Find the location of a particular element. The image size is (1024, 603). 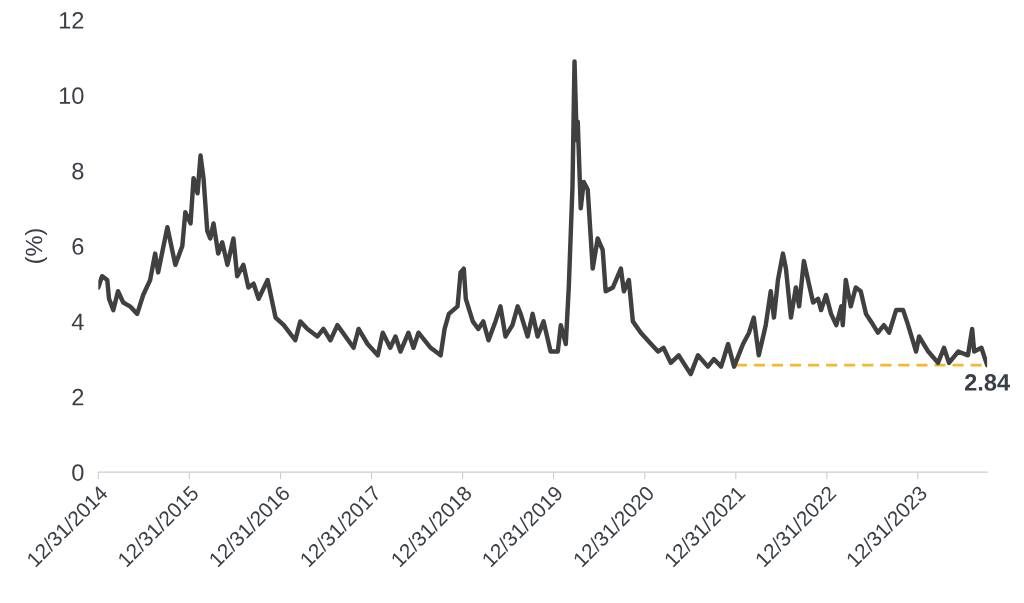

y-tick-label: 4 is located at coordinates (77, 321).